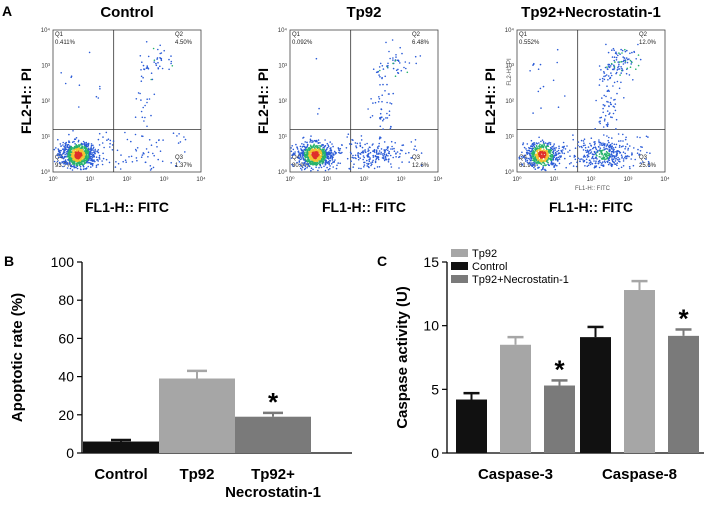  I want to click on y-tick-label: 40, so click(66, 377).